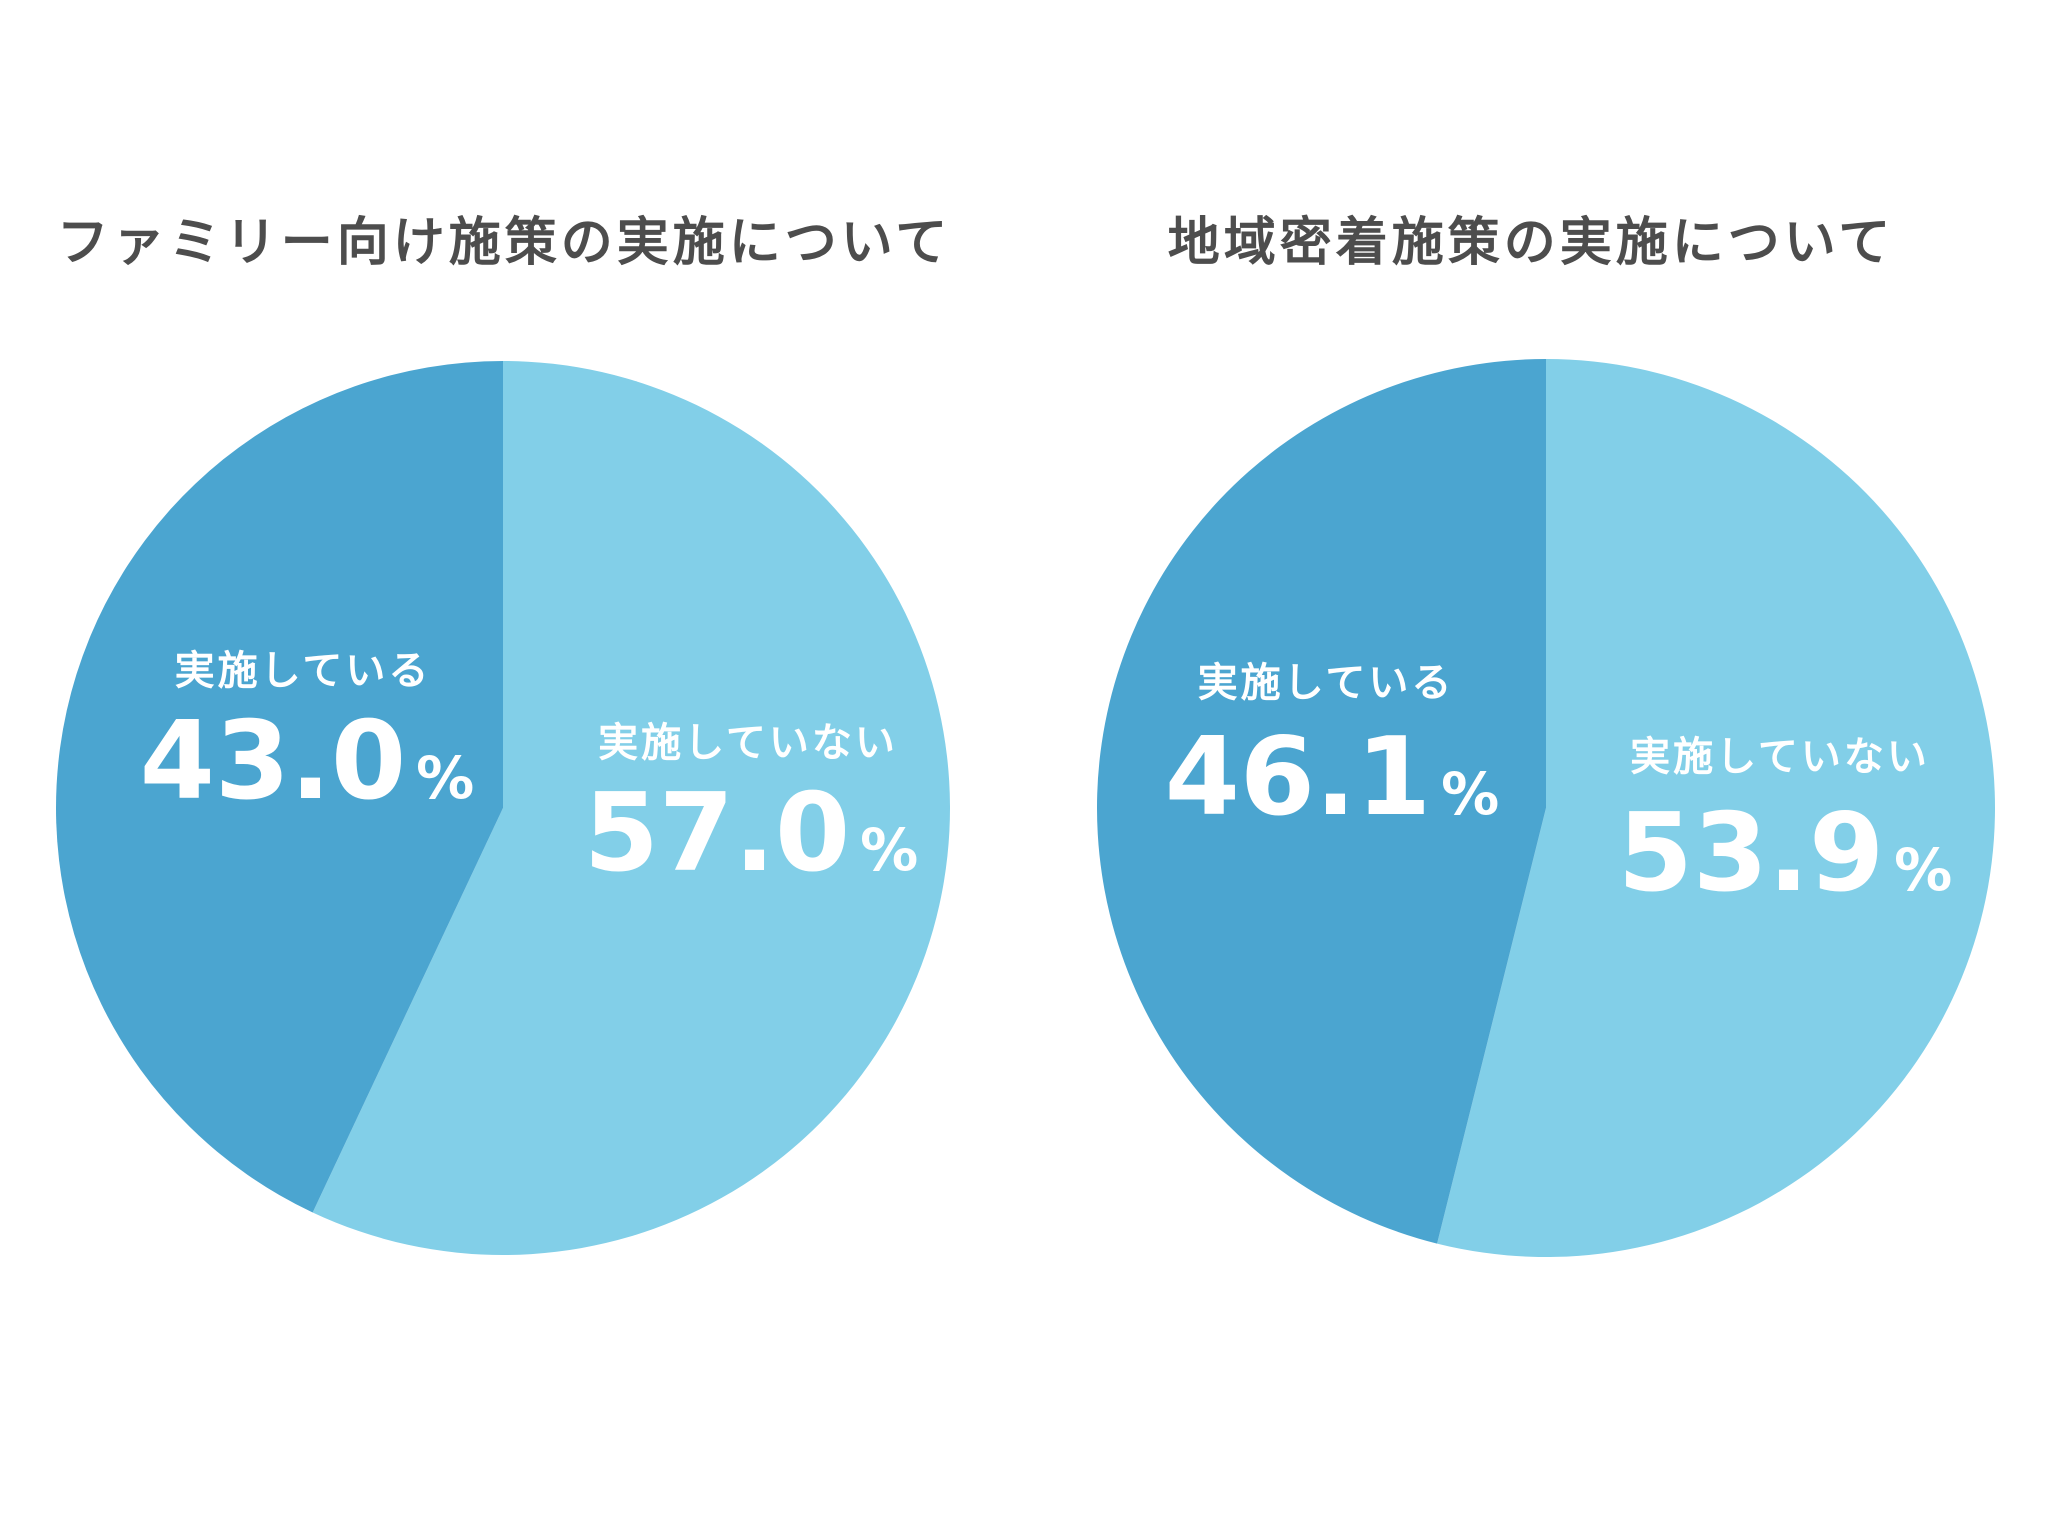 Image resolution: width=2048 pixels, height=1536 pixels. I want to click on slice-value-implemented: 43.0%, so click(307, 761).